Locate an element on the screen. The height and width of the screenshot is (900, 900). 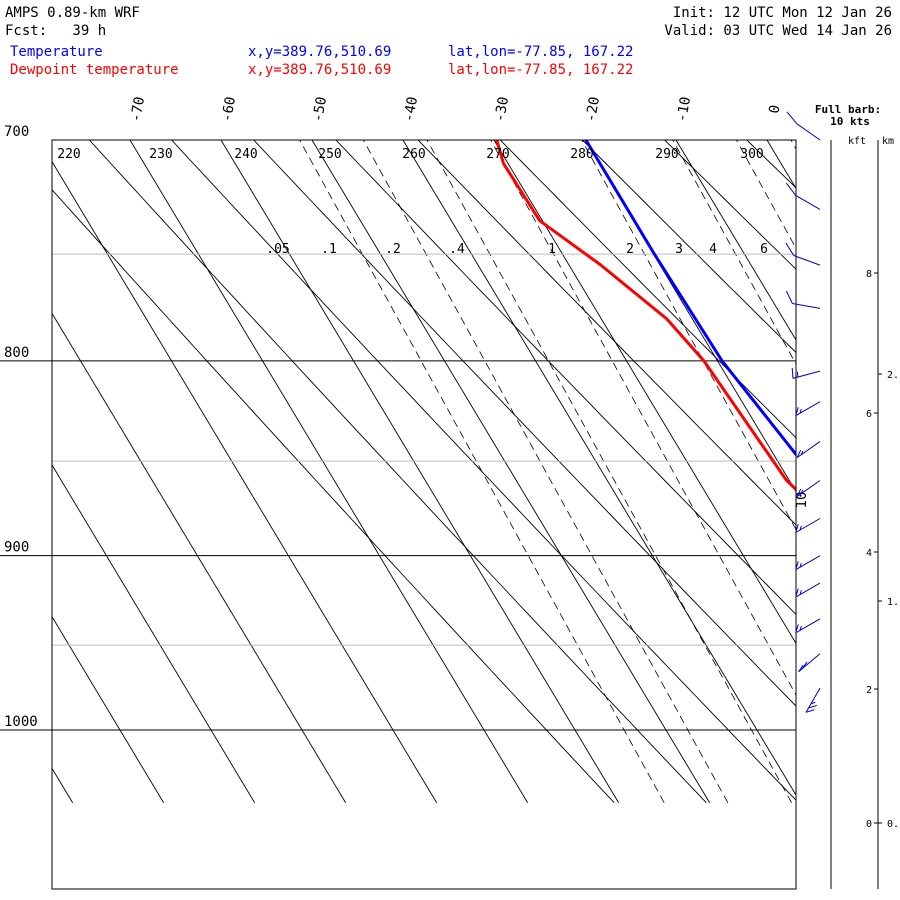
temperature-tick-label: -70 is located at coordinates (138, 109).